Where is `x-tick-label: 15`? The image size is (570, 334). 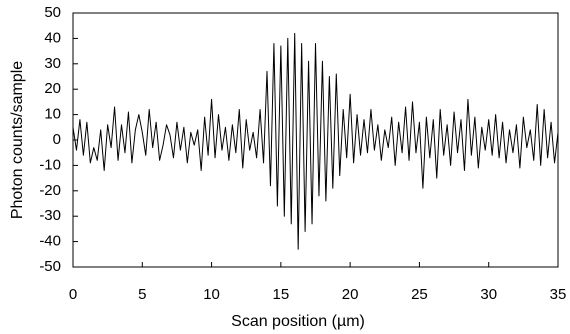
x-tick-label: 15 is located at coordinates (281, 294).